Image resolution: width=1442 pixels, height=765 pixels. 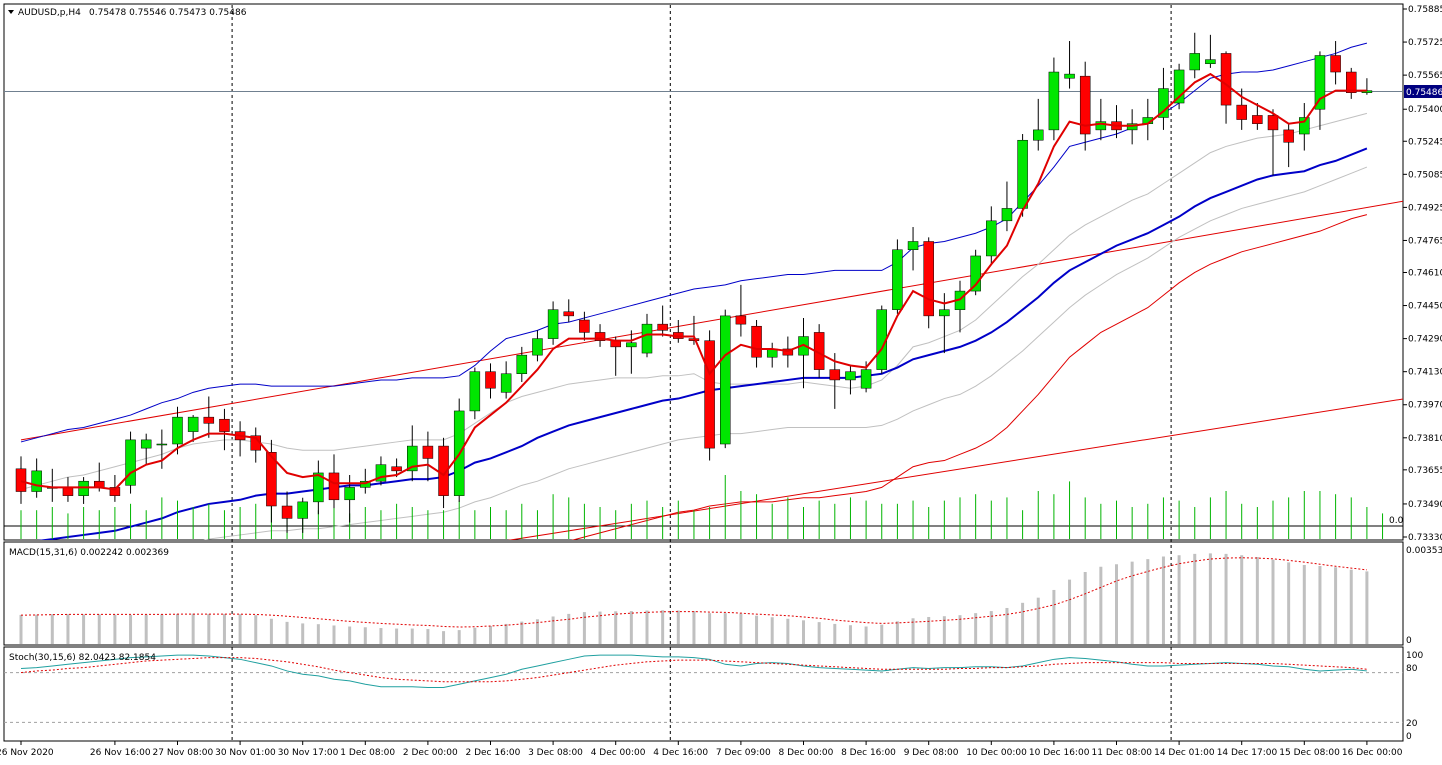 What do you see at coordinates (1372, 753) in the screenshot?
I see `x-tick-label-21: 16 Dec 00:00` at bounding box center [1372, 753].